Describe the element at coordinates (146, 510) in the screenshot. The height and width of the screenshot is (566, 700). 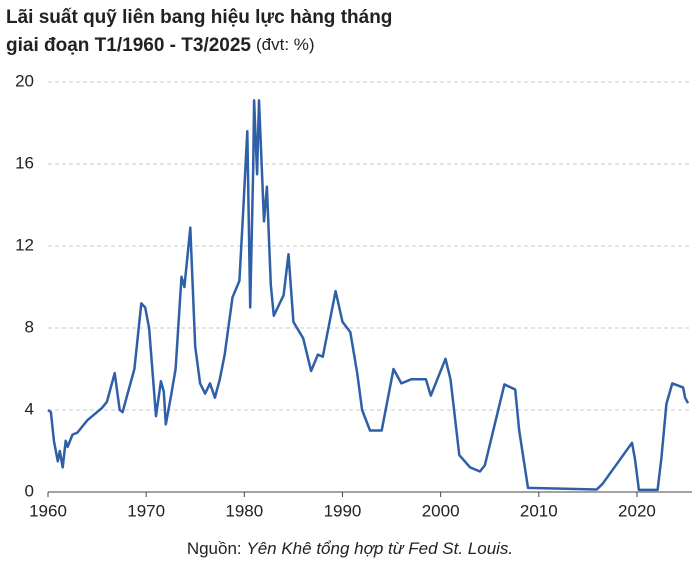
I see `x-tick-label: 1970` at that location.